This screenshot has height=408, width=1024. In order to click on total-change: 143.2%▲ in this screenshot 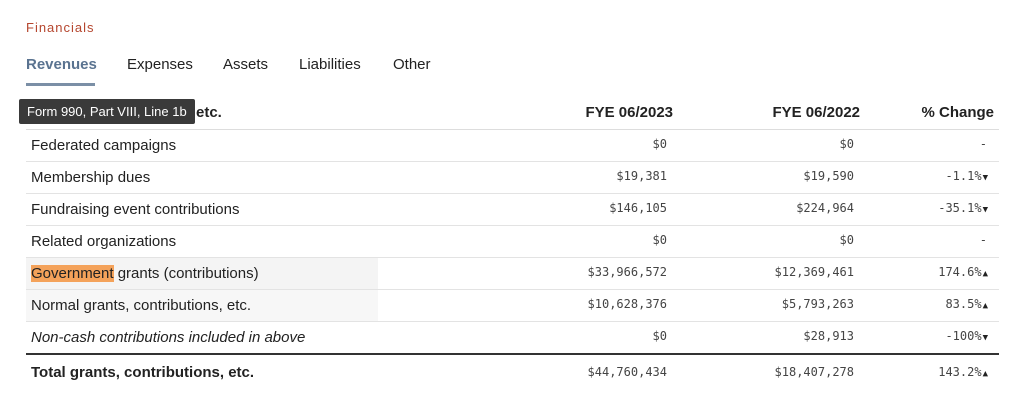, I will do `click(963, 372)`.